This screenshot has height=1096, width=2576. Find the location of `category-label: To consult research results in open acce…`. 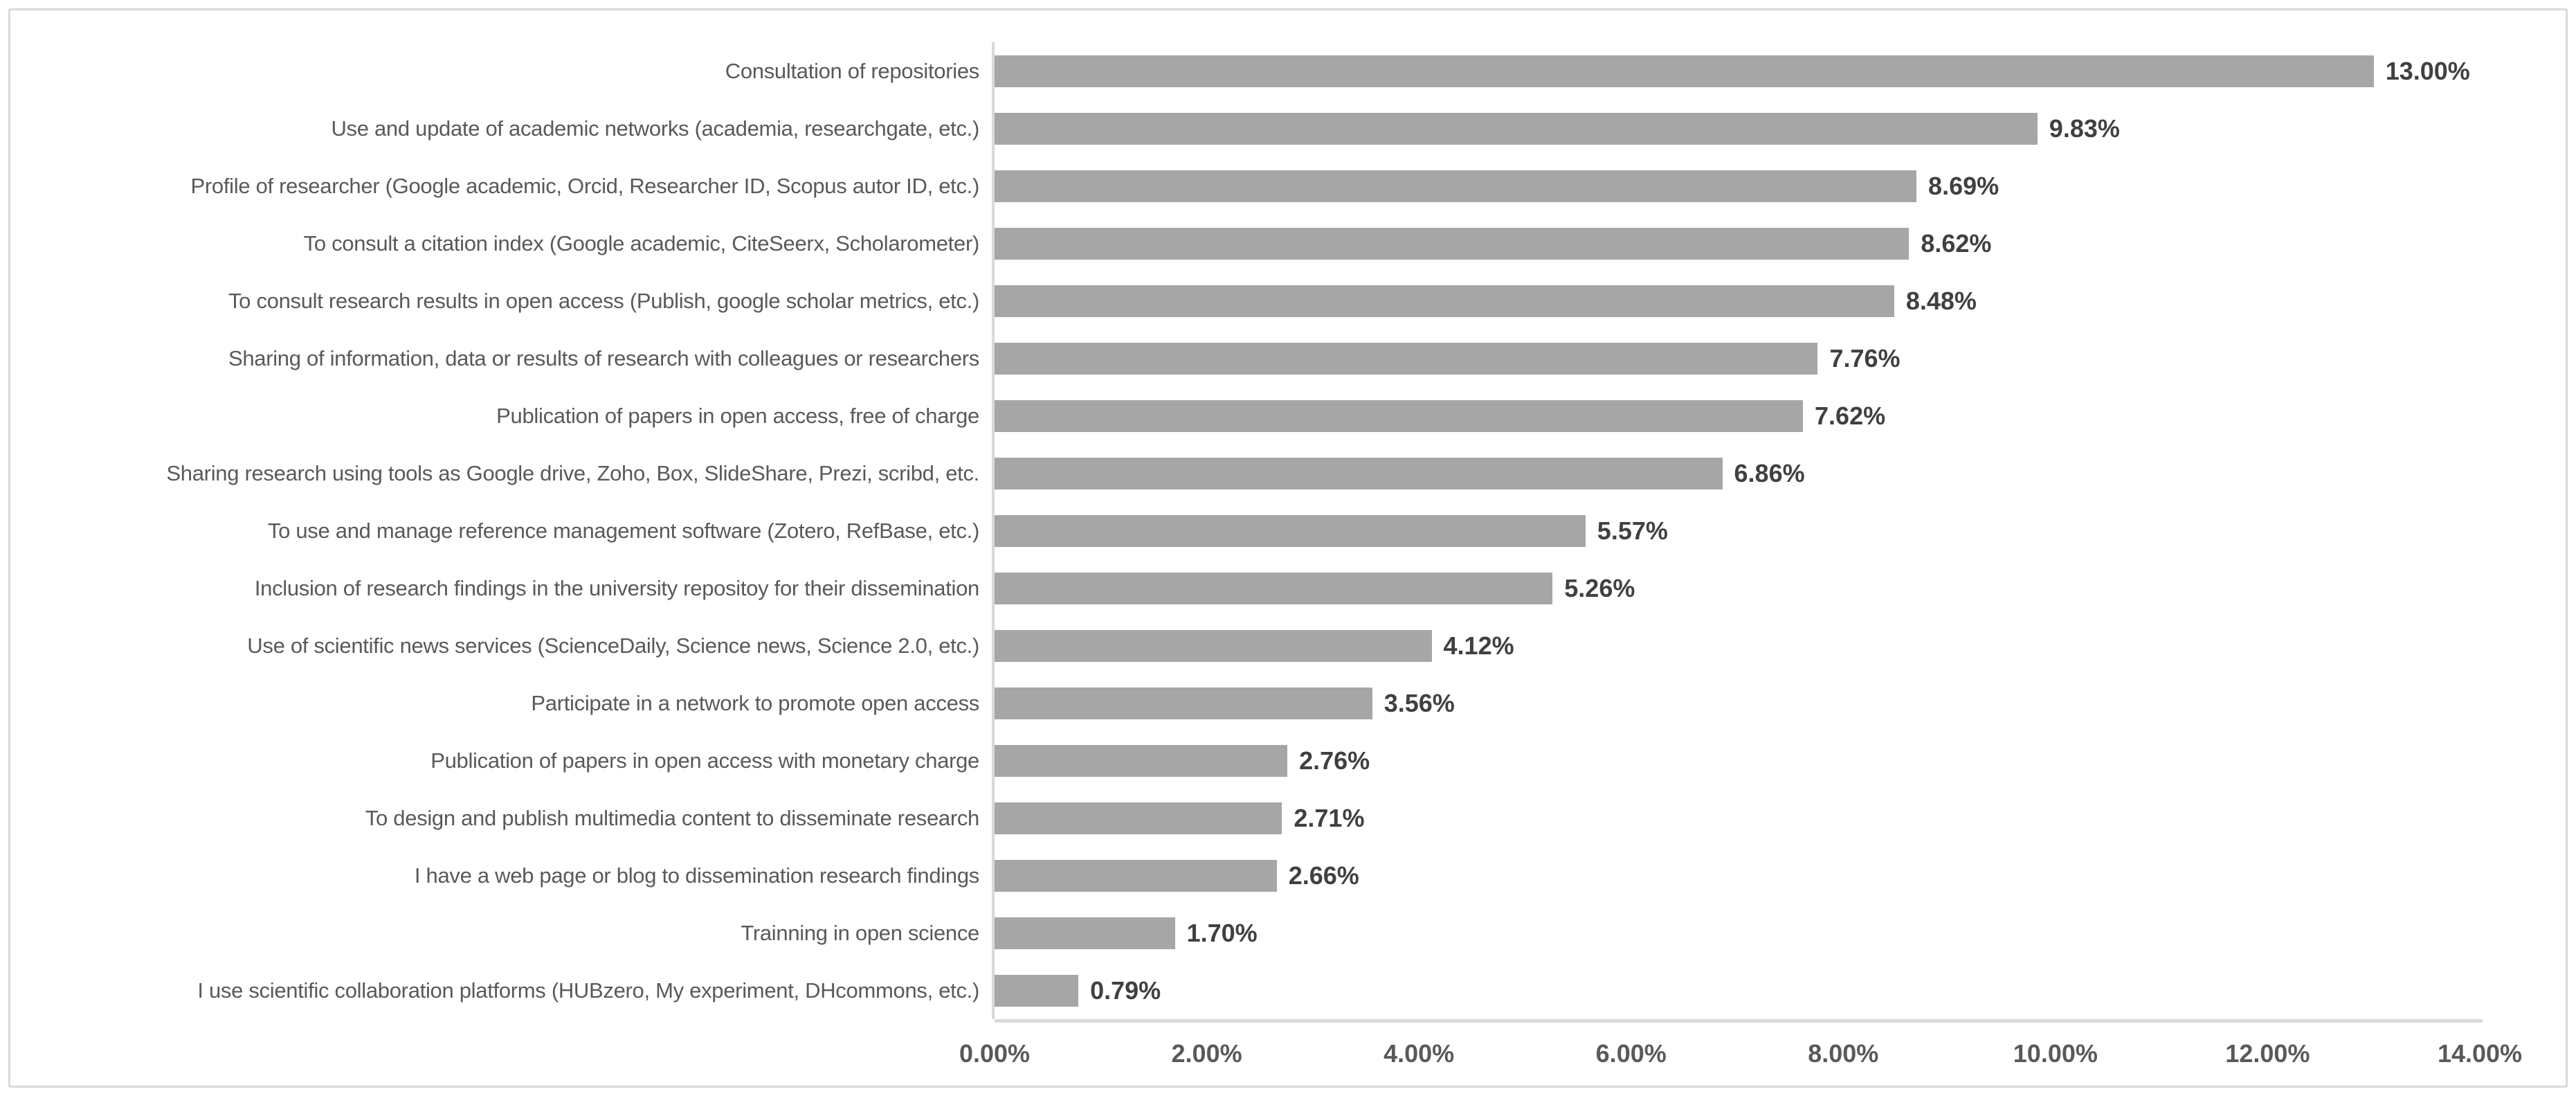

category-label: To consult research results in open acce… is located at coordinates (603, 300).